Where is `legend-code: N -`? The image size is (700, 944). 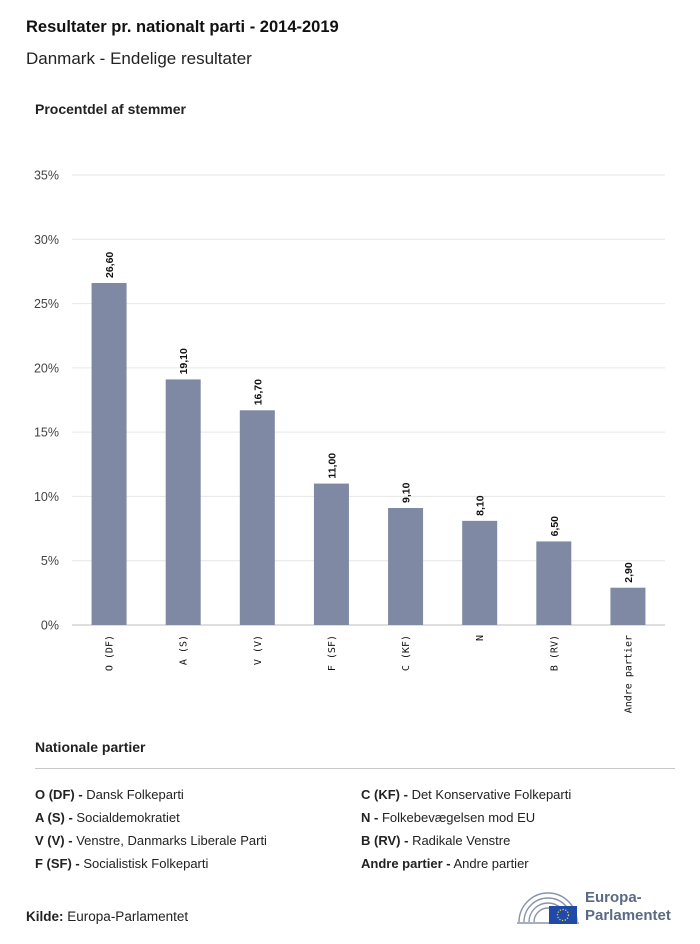
legend-code: N - is located at coordinates (370, 817).